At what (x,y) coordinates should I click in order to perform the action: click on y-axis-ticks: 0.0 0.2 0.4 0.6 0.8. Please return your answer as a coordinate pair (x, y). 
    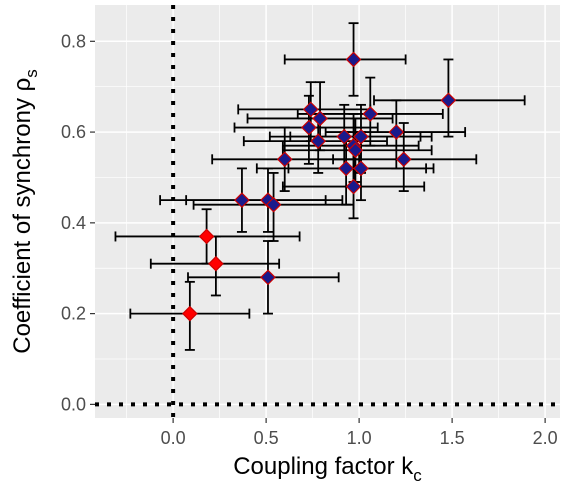
    Looking at the image, I should click on (78, 222).